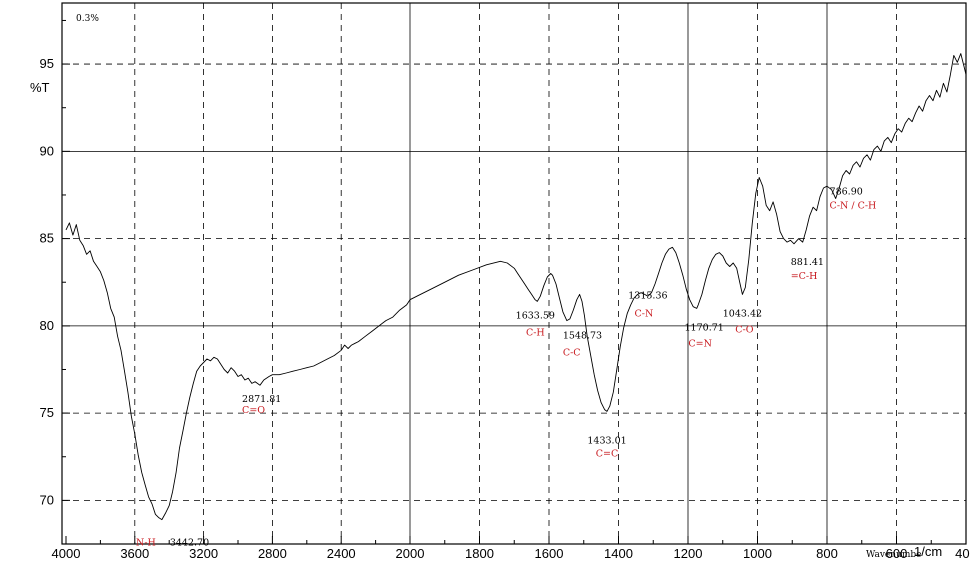  Describe the element at coordinates (853, 205) in the screenshot. I see `peak-group-label: C-N / C-H` at that location.